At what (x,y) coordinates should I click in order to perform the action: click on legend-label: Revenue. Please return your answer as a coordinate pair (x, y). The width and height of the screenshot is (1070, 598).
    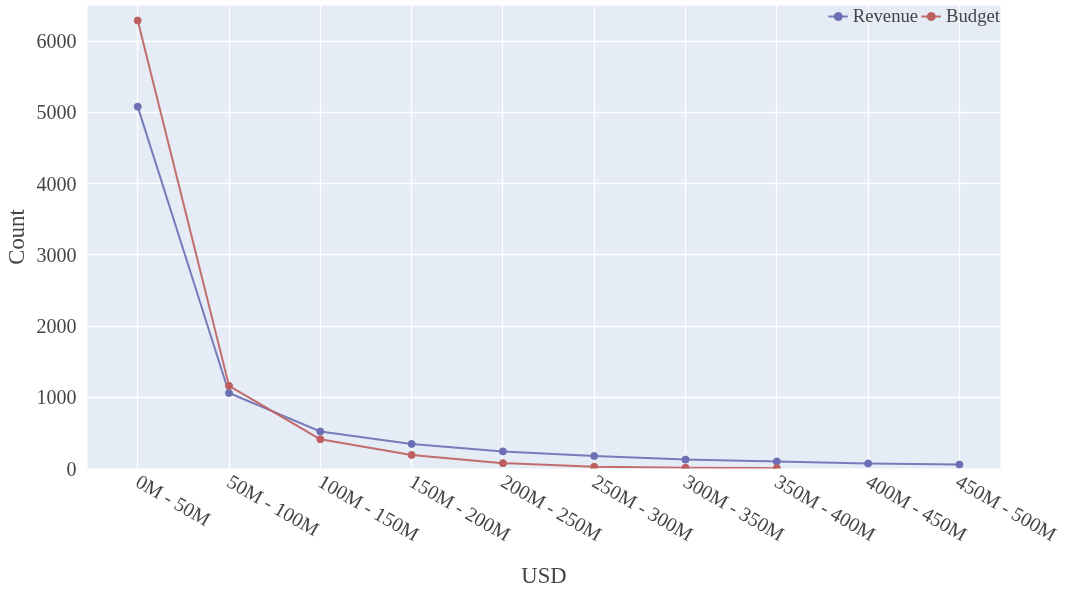
    Looking at the image, I should click on (885, 16).